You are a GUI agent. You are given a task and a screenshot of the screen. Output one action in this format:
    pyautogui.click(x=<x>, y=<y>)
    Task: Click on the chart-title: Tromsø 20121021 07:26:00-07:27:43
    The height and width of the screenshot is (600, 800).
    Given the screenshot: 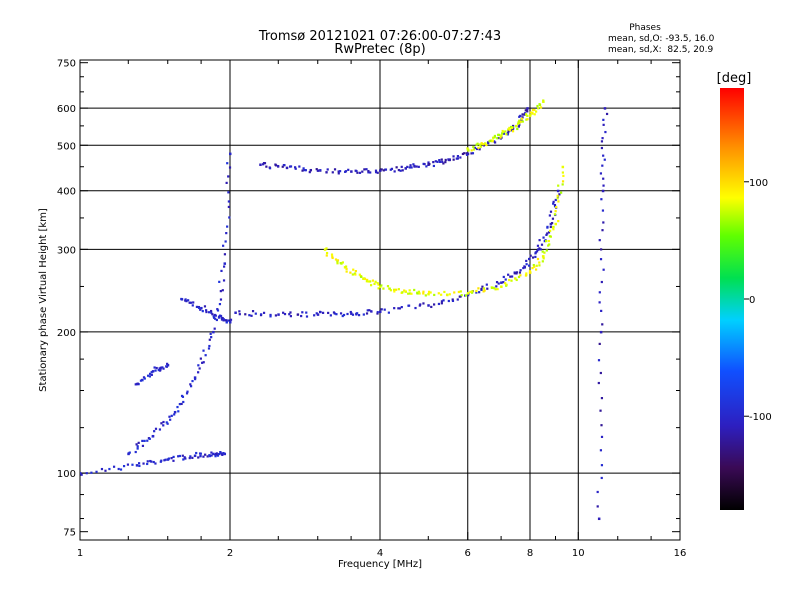 What is the action you would take?
    pyautogui.click(x=379, y=36)
    